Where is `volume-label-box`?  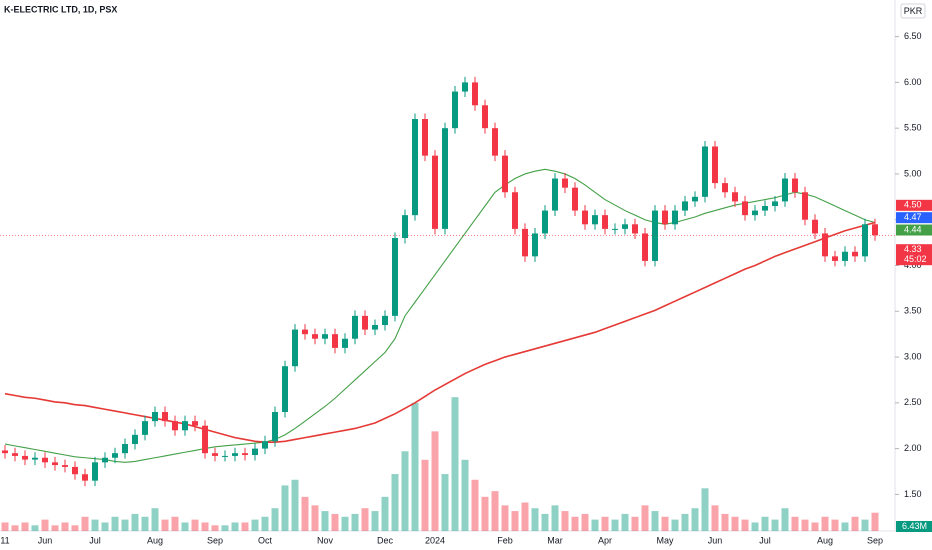 volume-label-box is located at coordinates (914, 526).